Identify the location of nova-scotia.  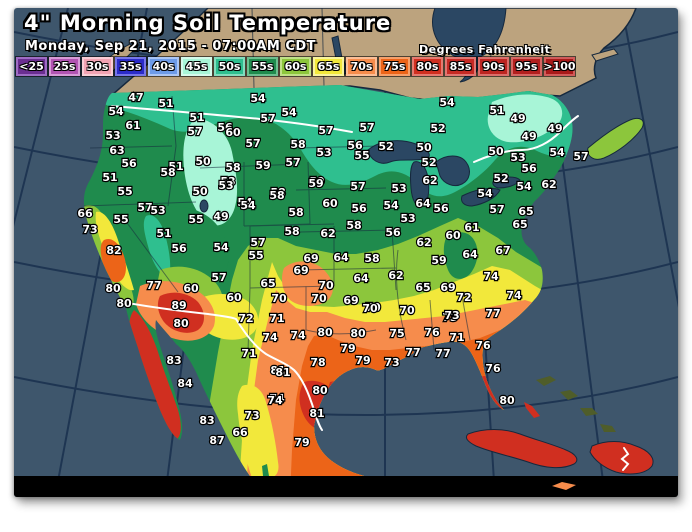
(615, 138).